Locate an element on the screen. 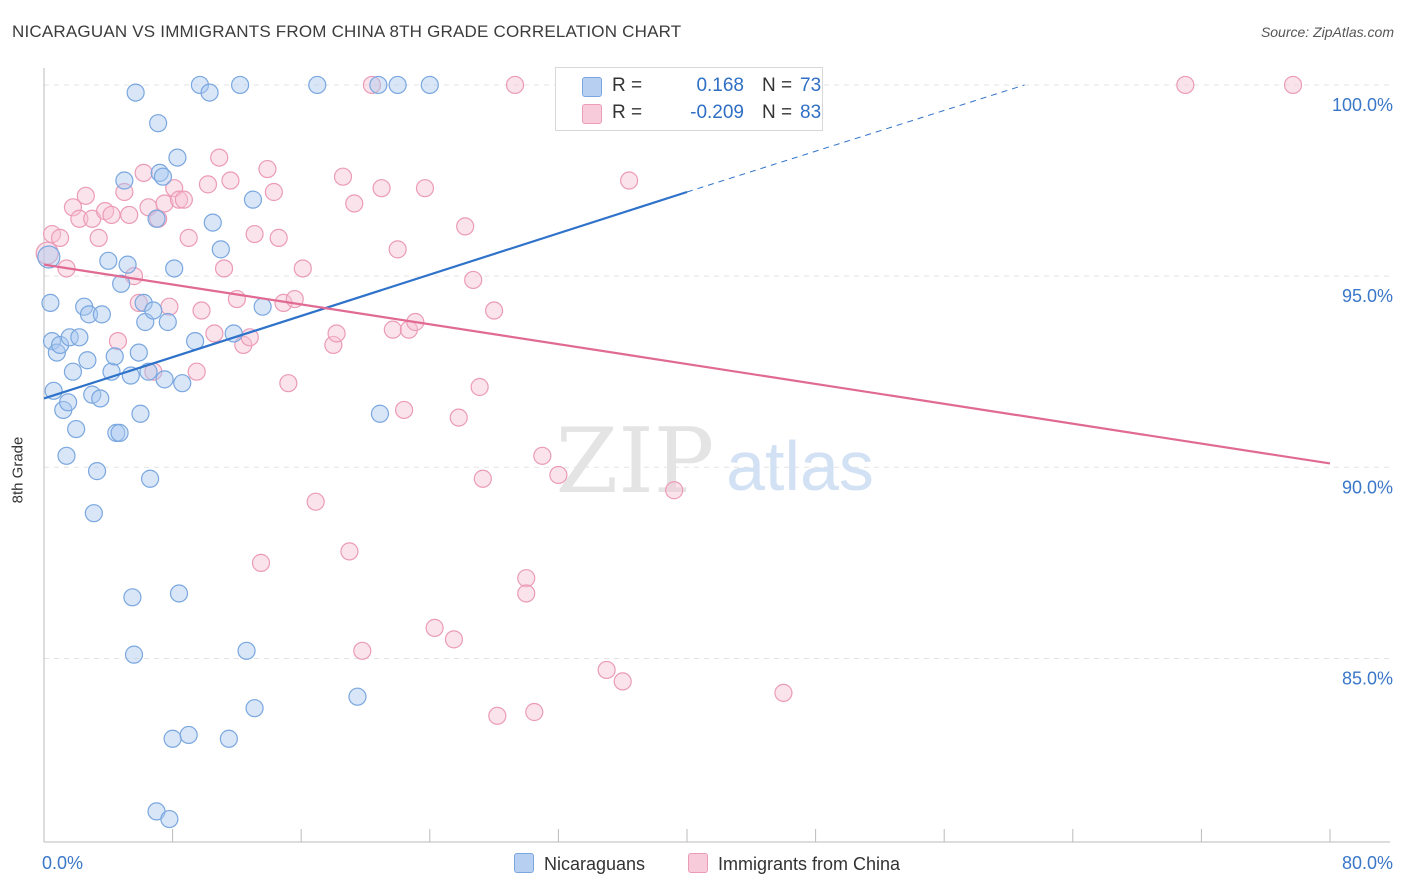  correlation-legend: R = 0.168 N = 73 R = -0.209 N = 83 is located at coordinates (689, 99).